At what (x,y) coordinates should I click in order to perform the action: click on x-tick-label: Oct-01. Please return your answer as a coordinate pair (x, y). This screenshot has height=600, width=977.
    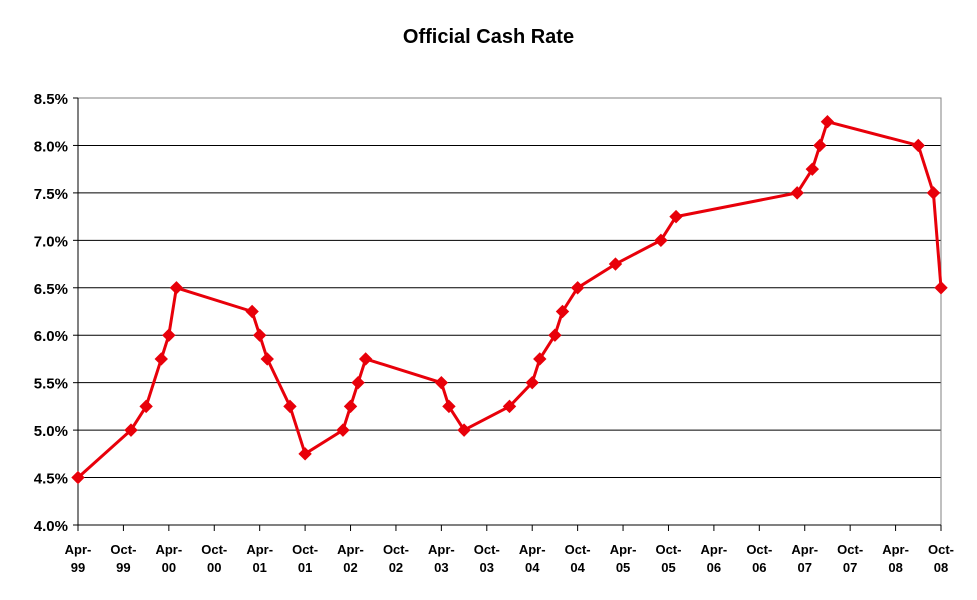
    Looking at the image, I should click on (305, 558).